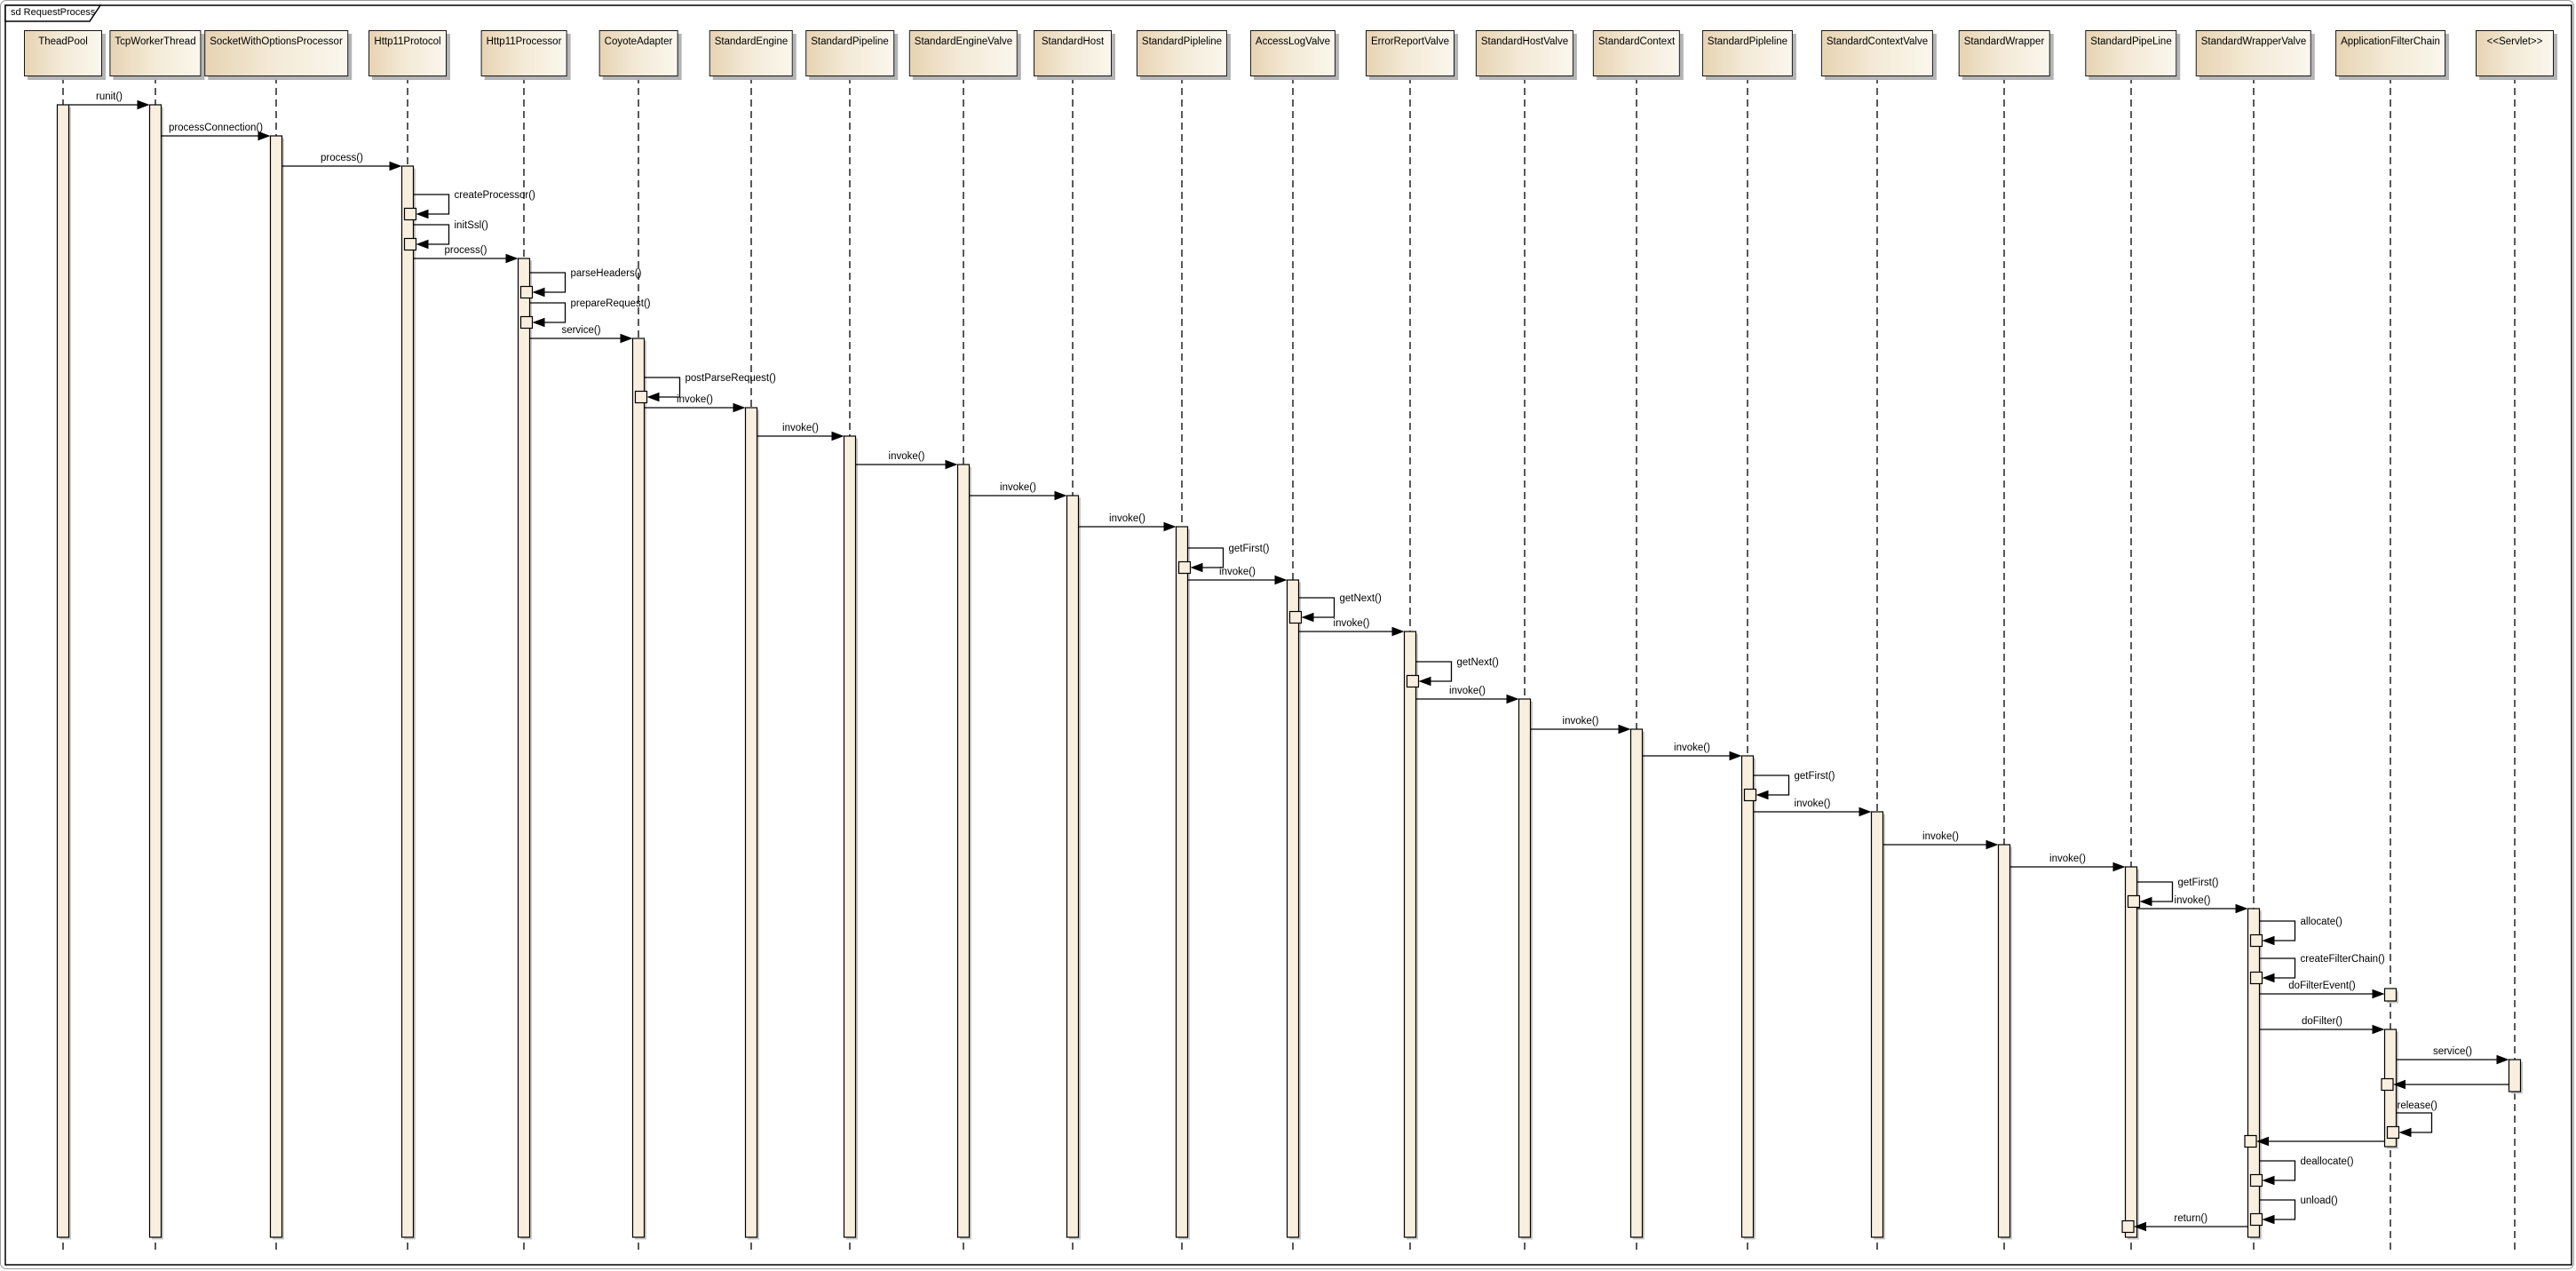 The width and height of the screenshot is (2576, 1271). Describe the element at coordinates (548, 313) in the screenshot. I see `message-preparerequest-7-loop` at that location.